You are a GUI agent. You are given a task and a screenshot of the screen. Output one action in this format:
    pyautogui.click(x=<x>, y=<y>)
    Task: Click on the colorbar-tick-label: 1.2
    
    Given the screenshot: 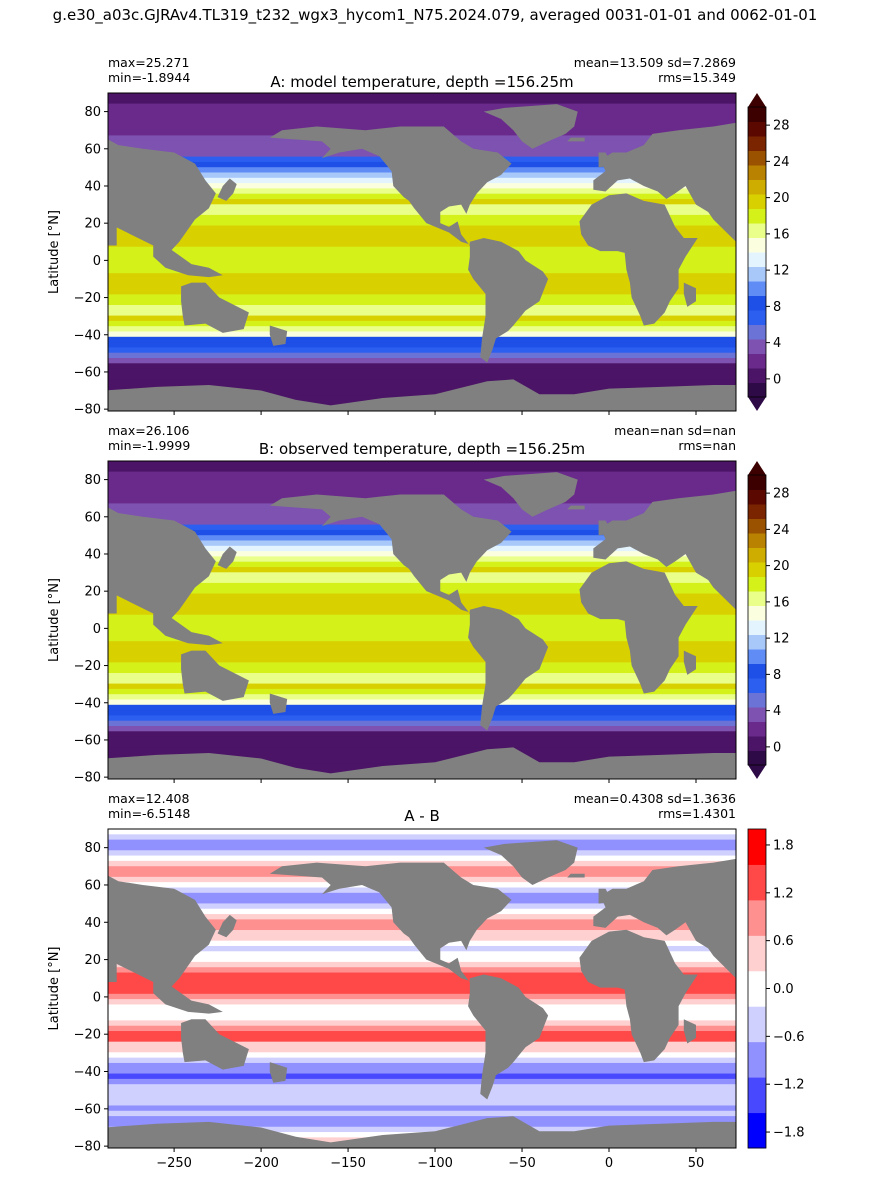 What is the action you would take?
    pyautogui.click(x=783, y=893)
    